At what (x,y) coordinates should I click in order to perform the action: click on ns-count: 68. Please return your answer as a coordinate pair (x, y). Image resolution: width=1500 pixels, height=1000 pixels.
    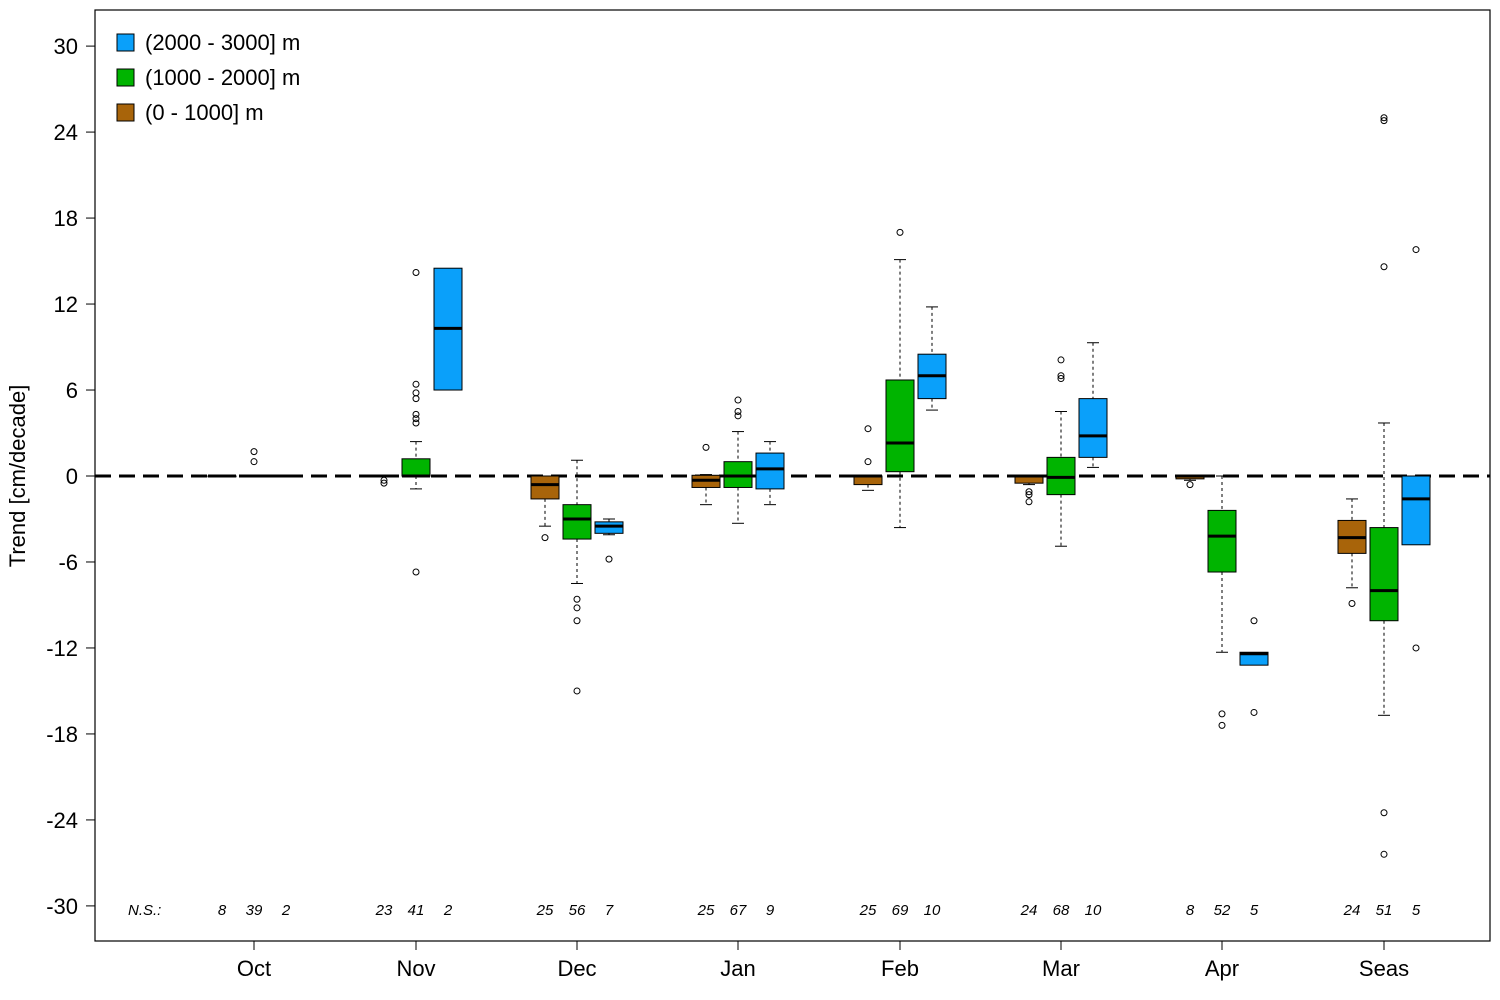
    Looking at the image, I should click on (1061, 910).